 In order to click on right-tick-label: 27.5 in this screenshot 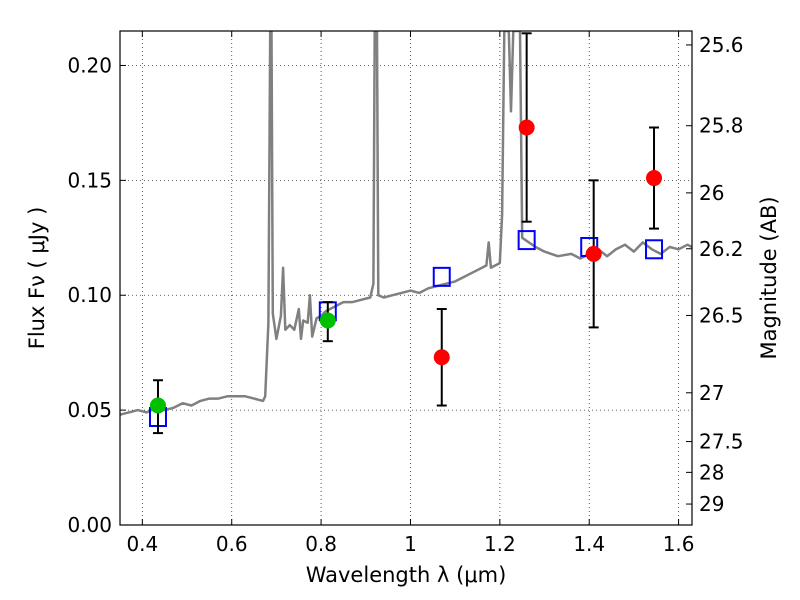, I will do `click(721, 442)`.